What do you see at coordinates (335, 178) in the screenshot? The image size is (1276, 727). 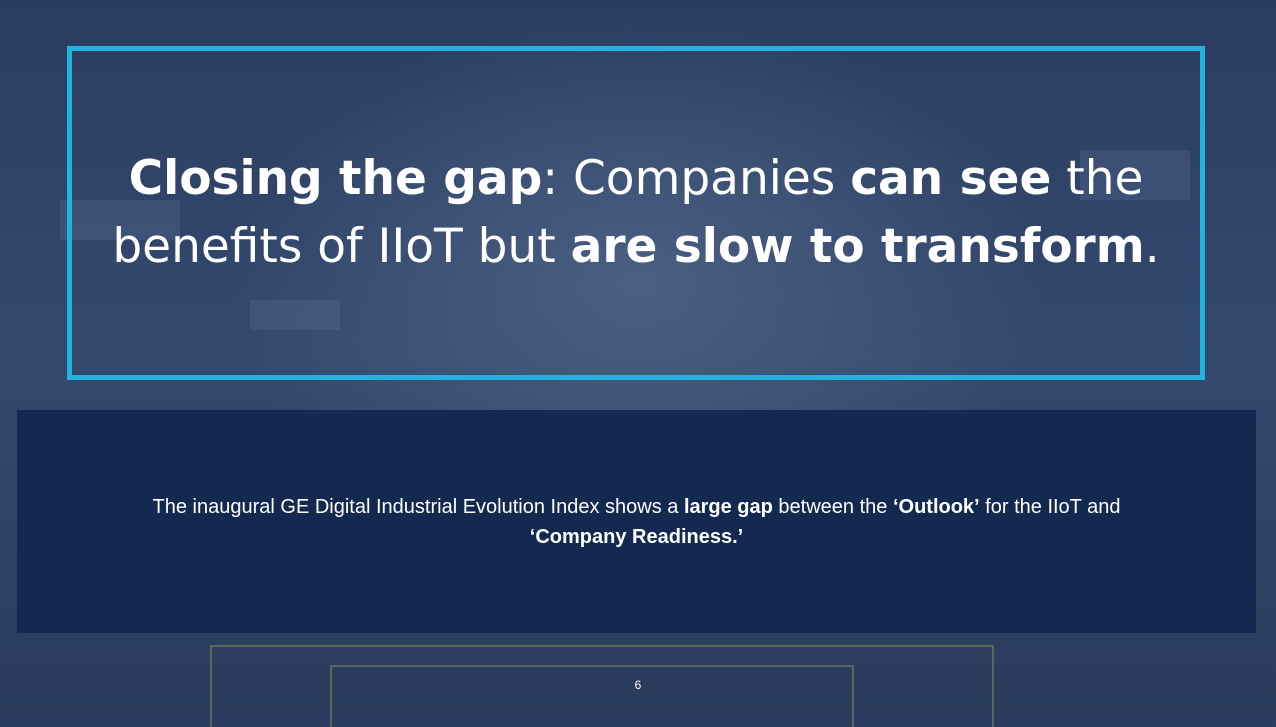 I see `title-bold-1: Closing the gap` at bounding box center [335, 178].